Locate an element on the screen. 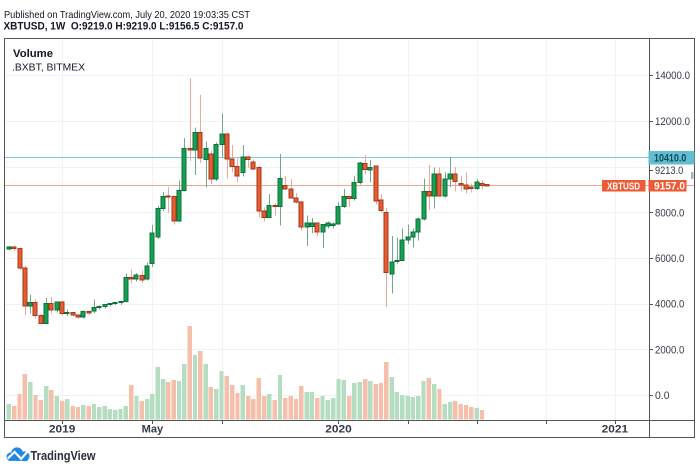 The image size is (700, 475). svg-text: 2000.0 is located at coordinates (669, 350).